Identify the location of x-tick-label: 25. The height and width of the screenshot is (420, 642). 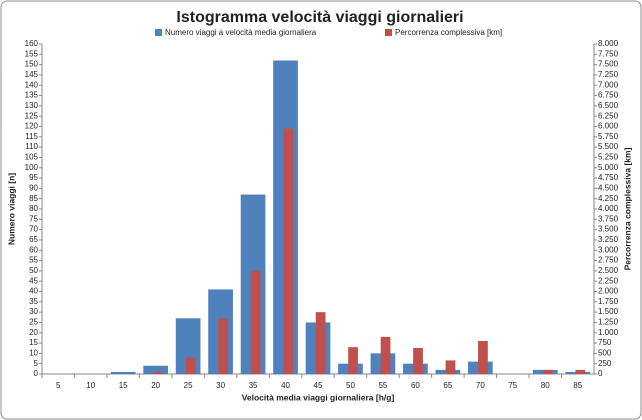
(188, 385).